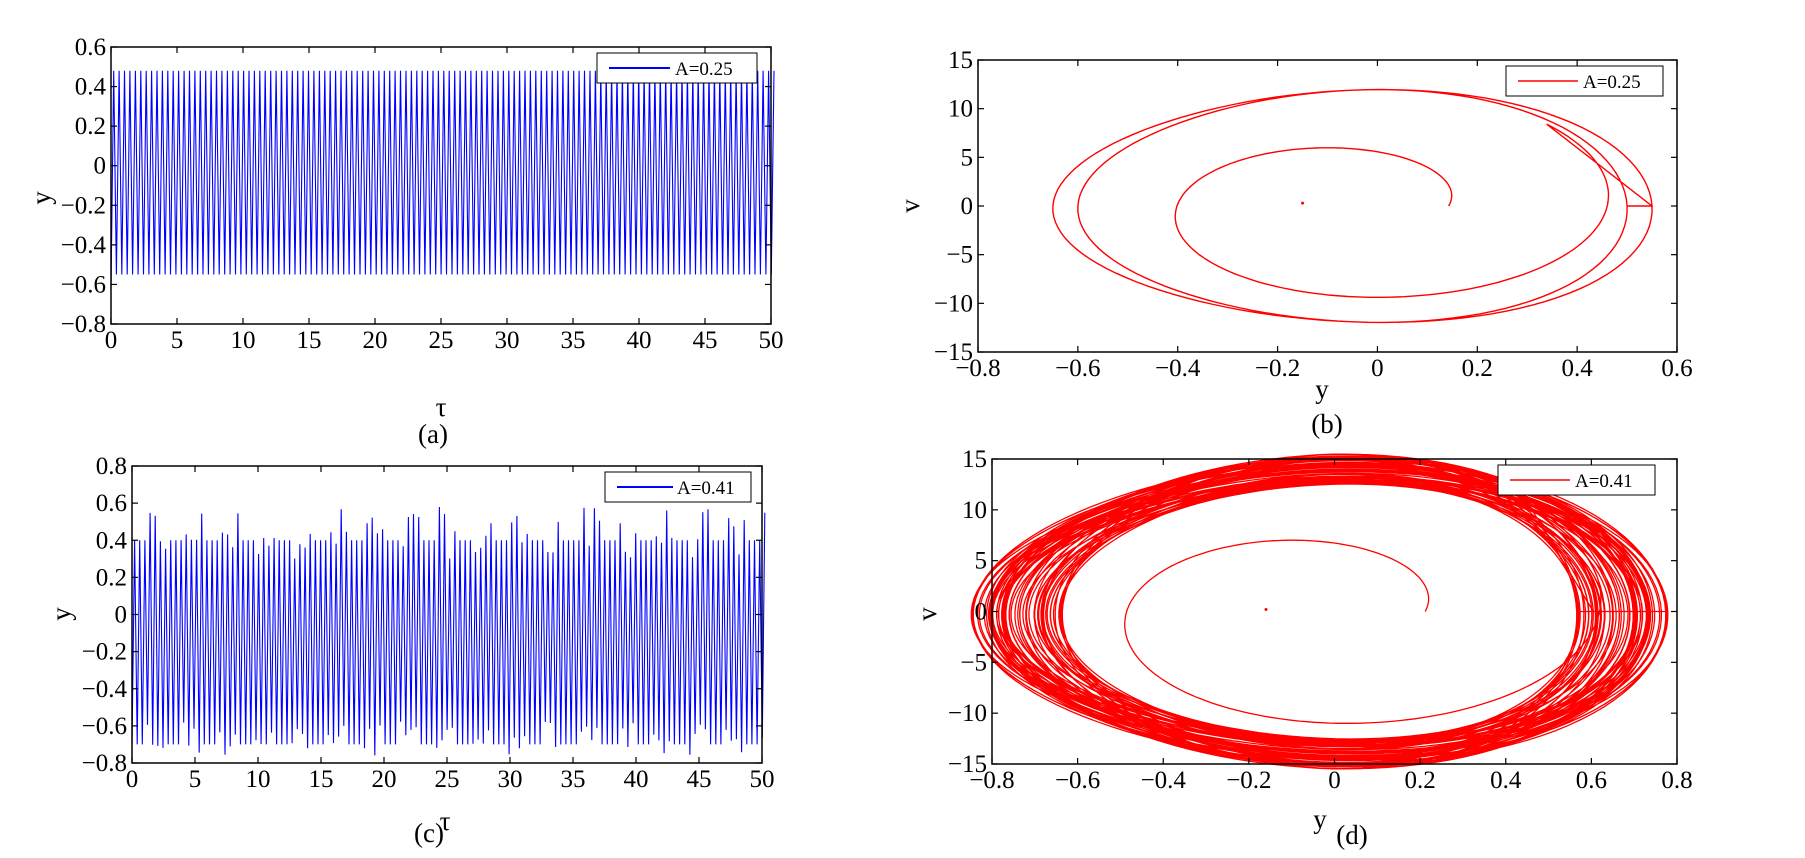 The height and width of the screenshot is (858, 1805). Describe the element at coordinates (1248, 780) in the screenshot. I see `x-tick-label: −0.2` at that location.